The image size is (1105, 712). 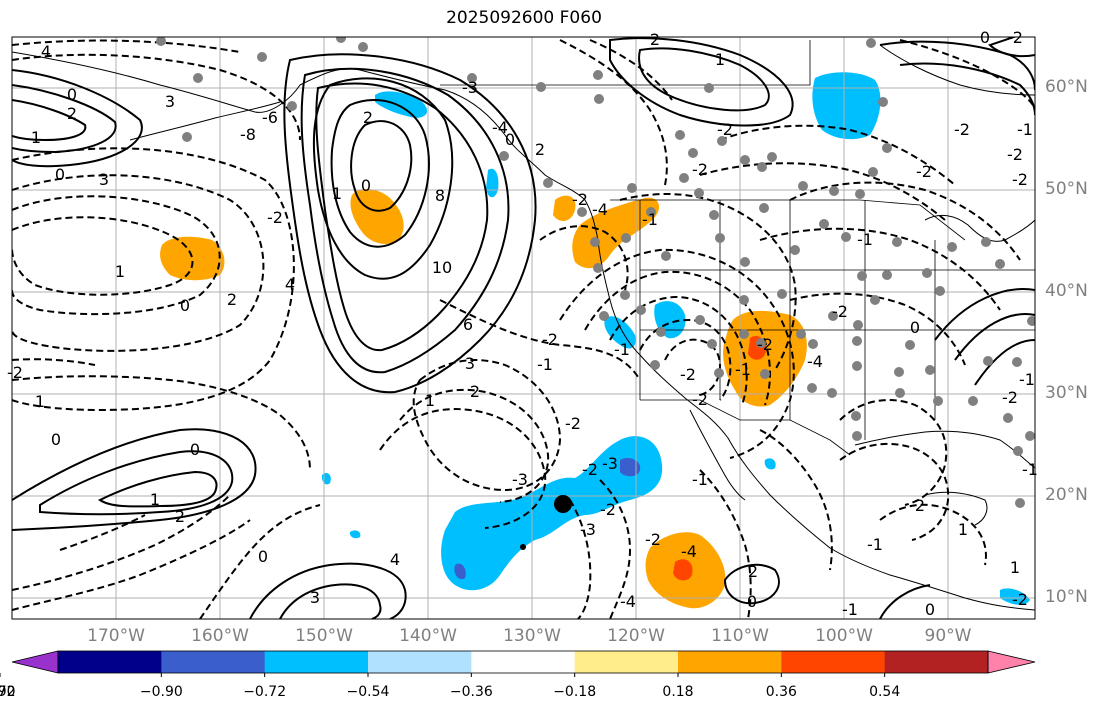 What do you see at coordinates (616, 233) in the screenshot?
I see `shade-orange-idaho` at bounding box center [616, 233].